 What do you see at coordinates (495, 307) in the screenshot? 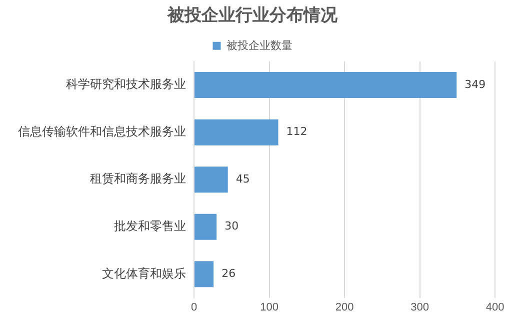
I see `x-tick-label: 400` at bounding box center [495, 307].